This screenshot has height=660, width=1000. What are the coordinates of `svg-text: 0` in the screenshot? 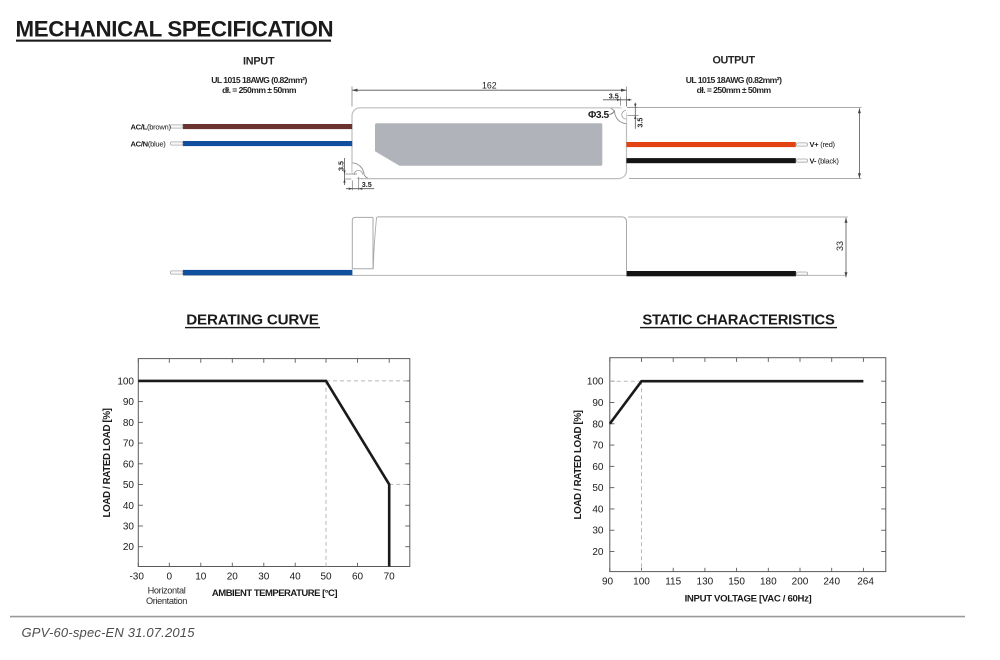 It's located at (170, 577).